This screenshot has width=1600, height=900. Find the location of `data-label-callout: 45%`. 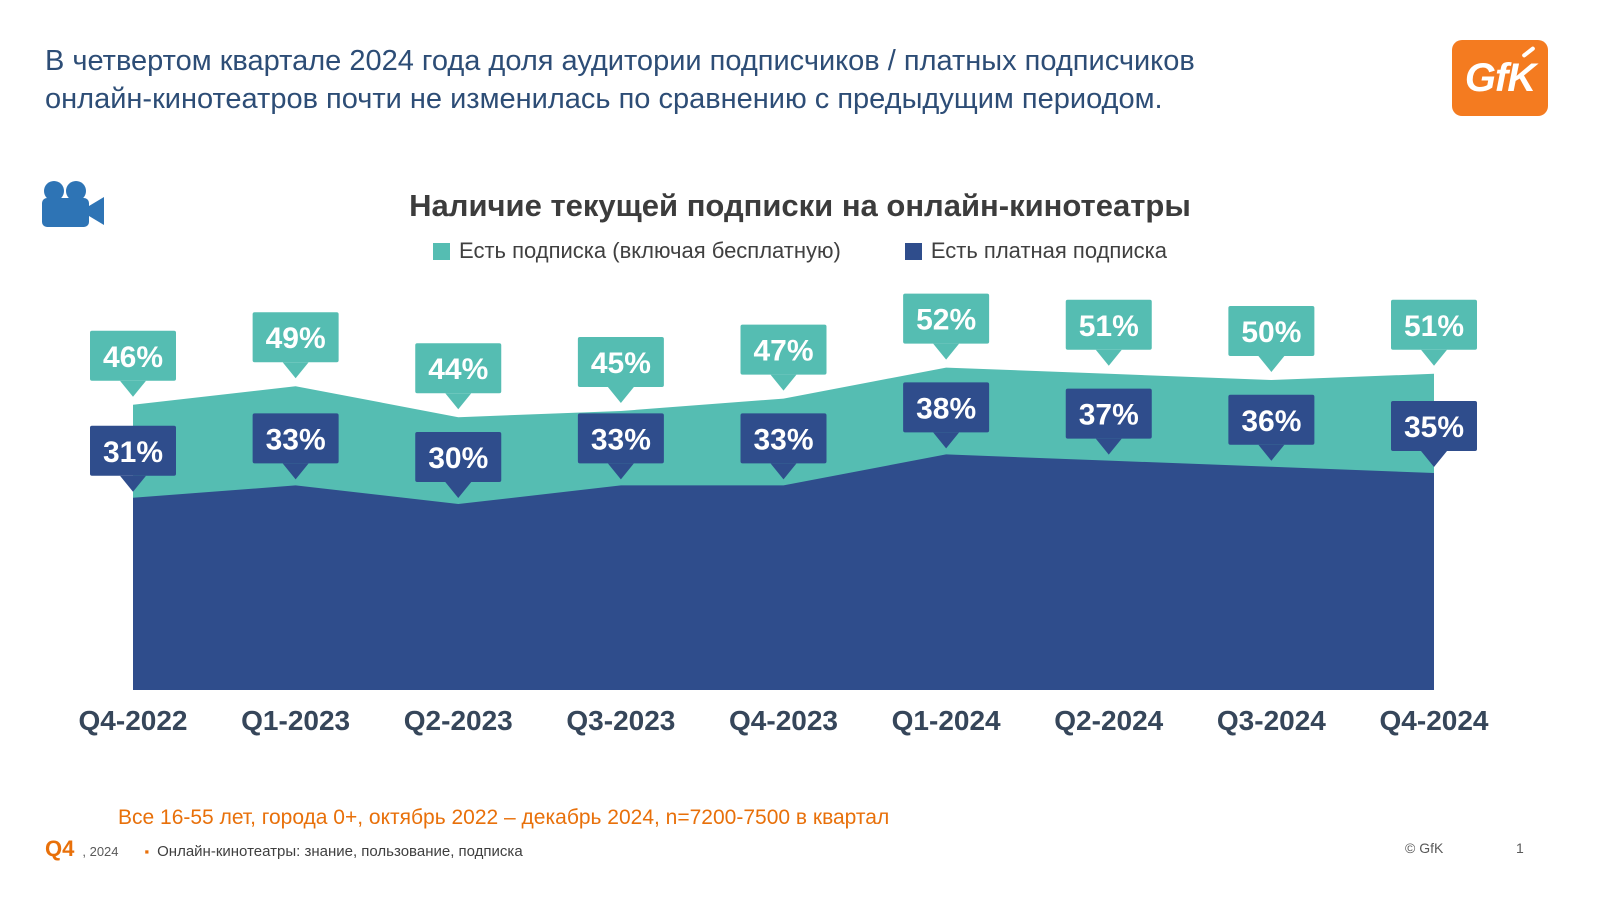

data-label-callout: 45% is located at coordinates (620, 370).